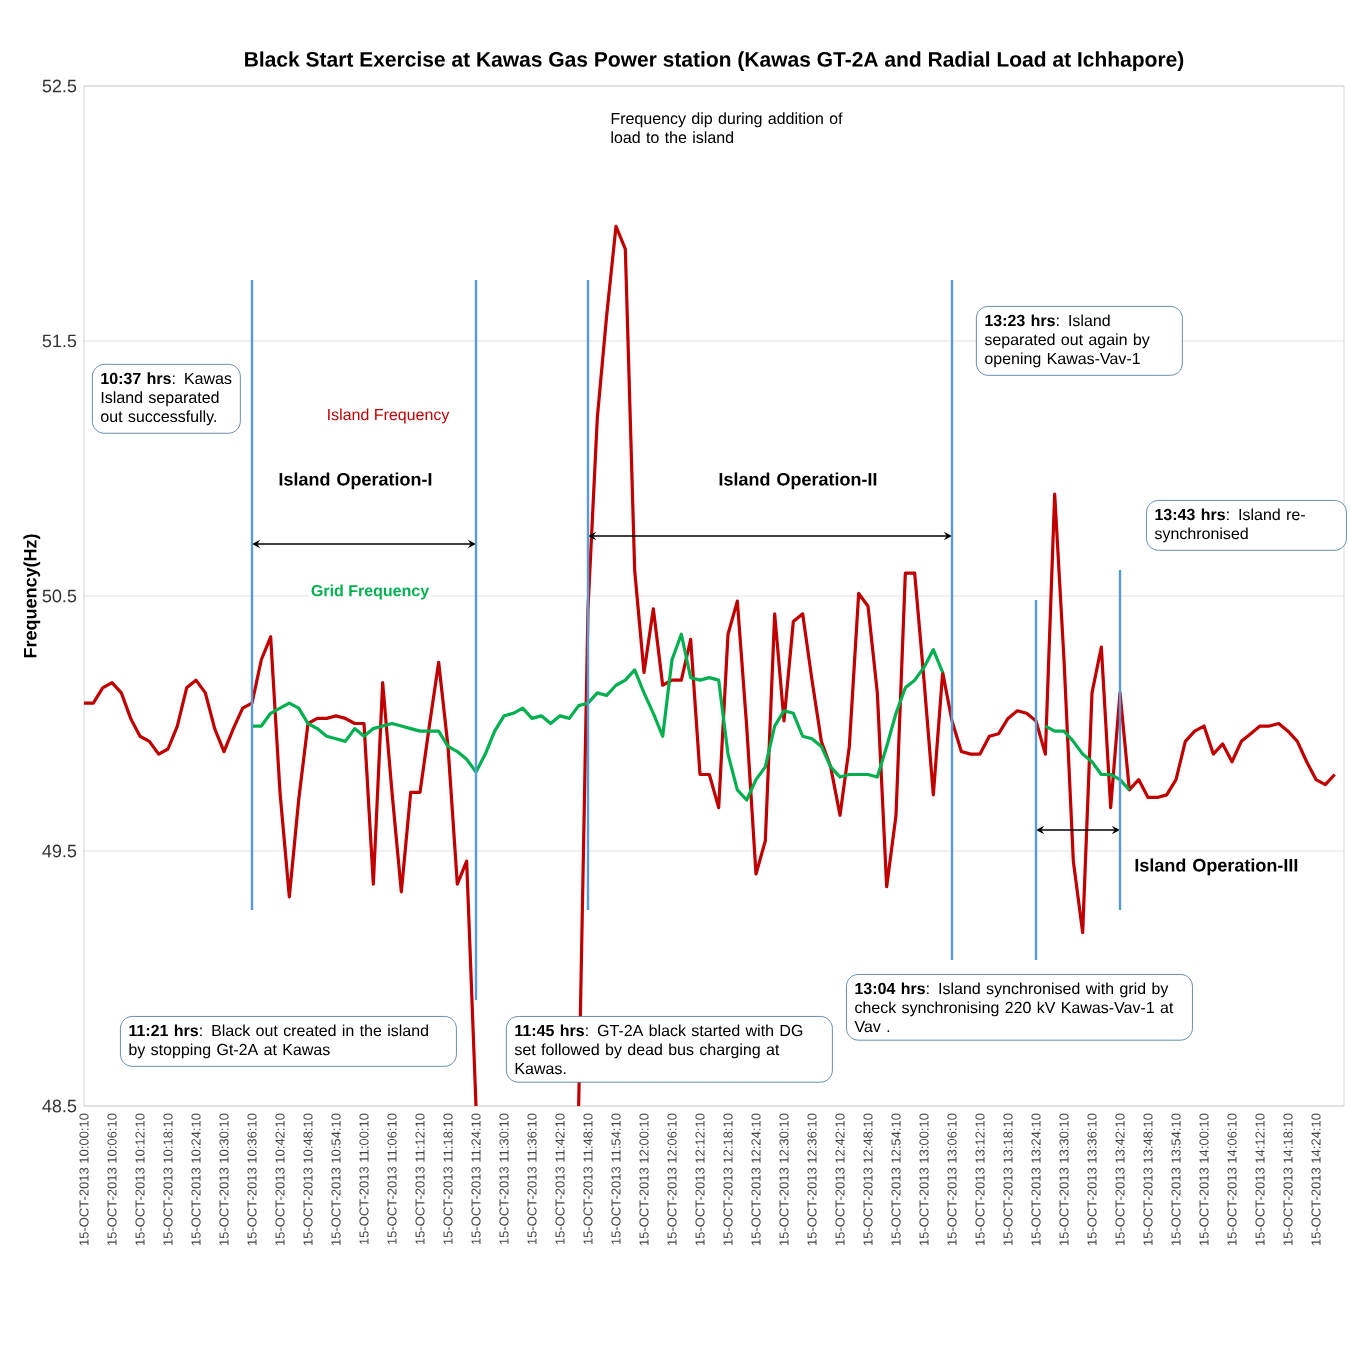 The image size is (1350, 1350). I want to click on y-tick-label: 49.5, so click(59, 851).